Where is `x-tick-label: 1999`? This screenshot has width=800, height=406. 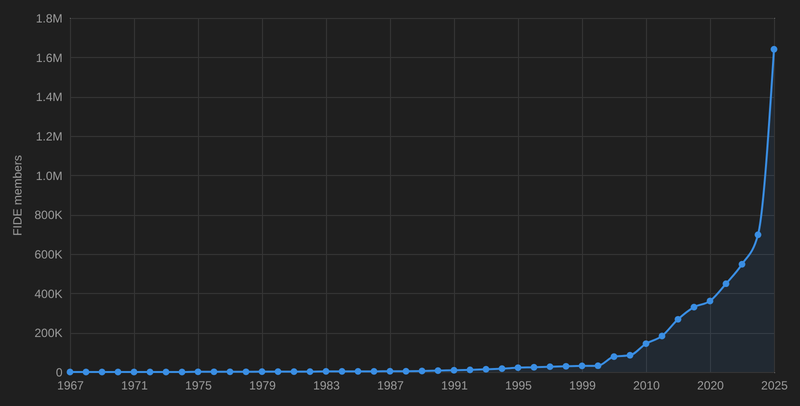 x-tick-label: 1999 is located at coordinates (582, 385).